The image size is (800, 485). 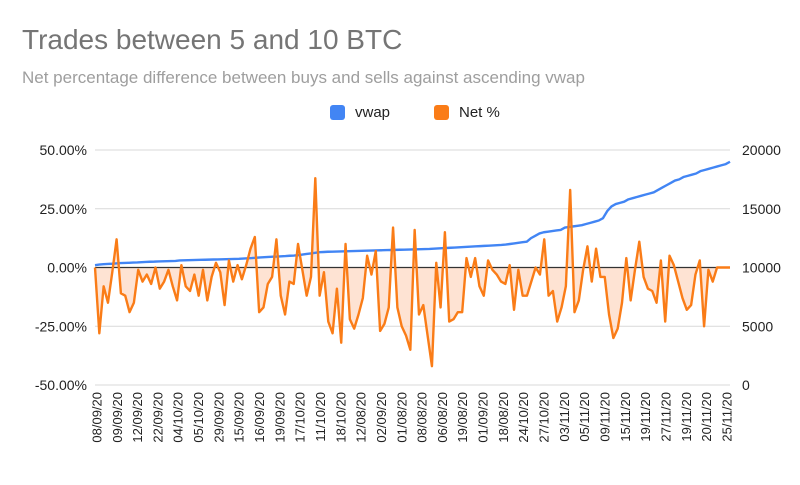 What do you see at coordinates (400, 115) in the screenshot?
I see `legend: vwap Net %` at bounding box center [400, 115].